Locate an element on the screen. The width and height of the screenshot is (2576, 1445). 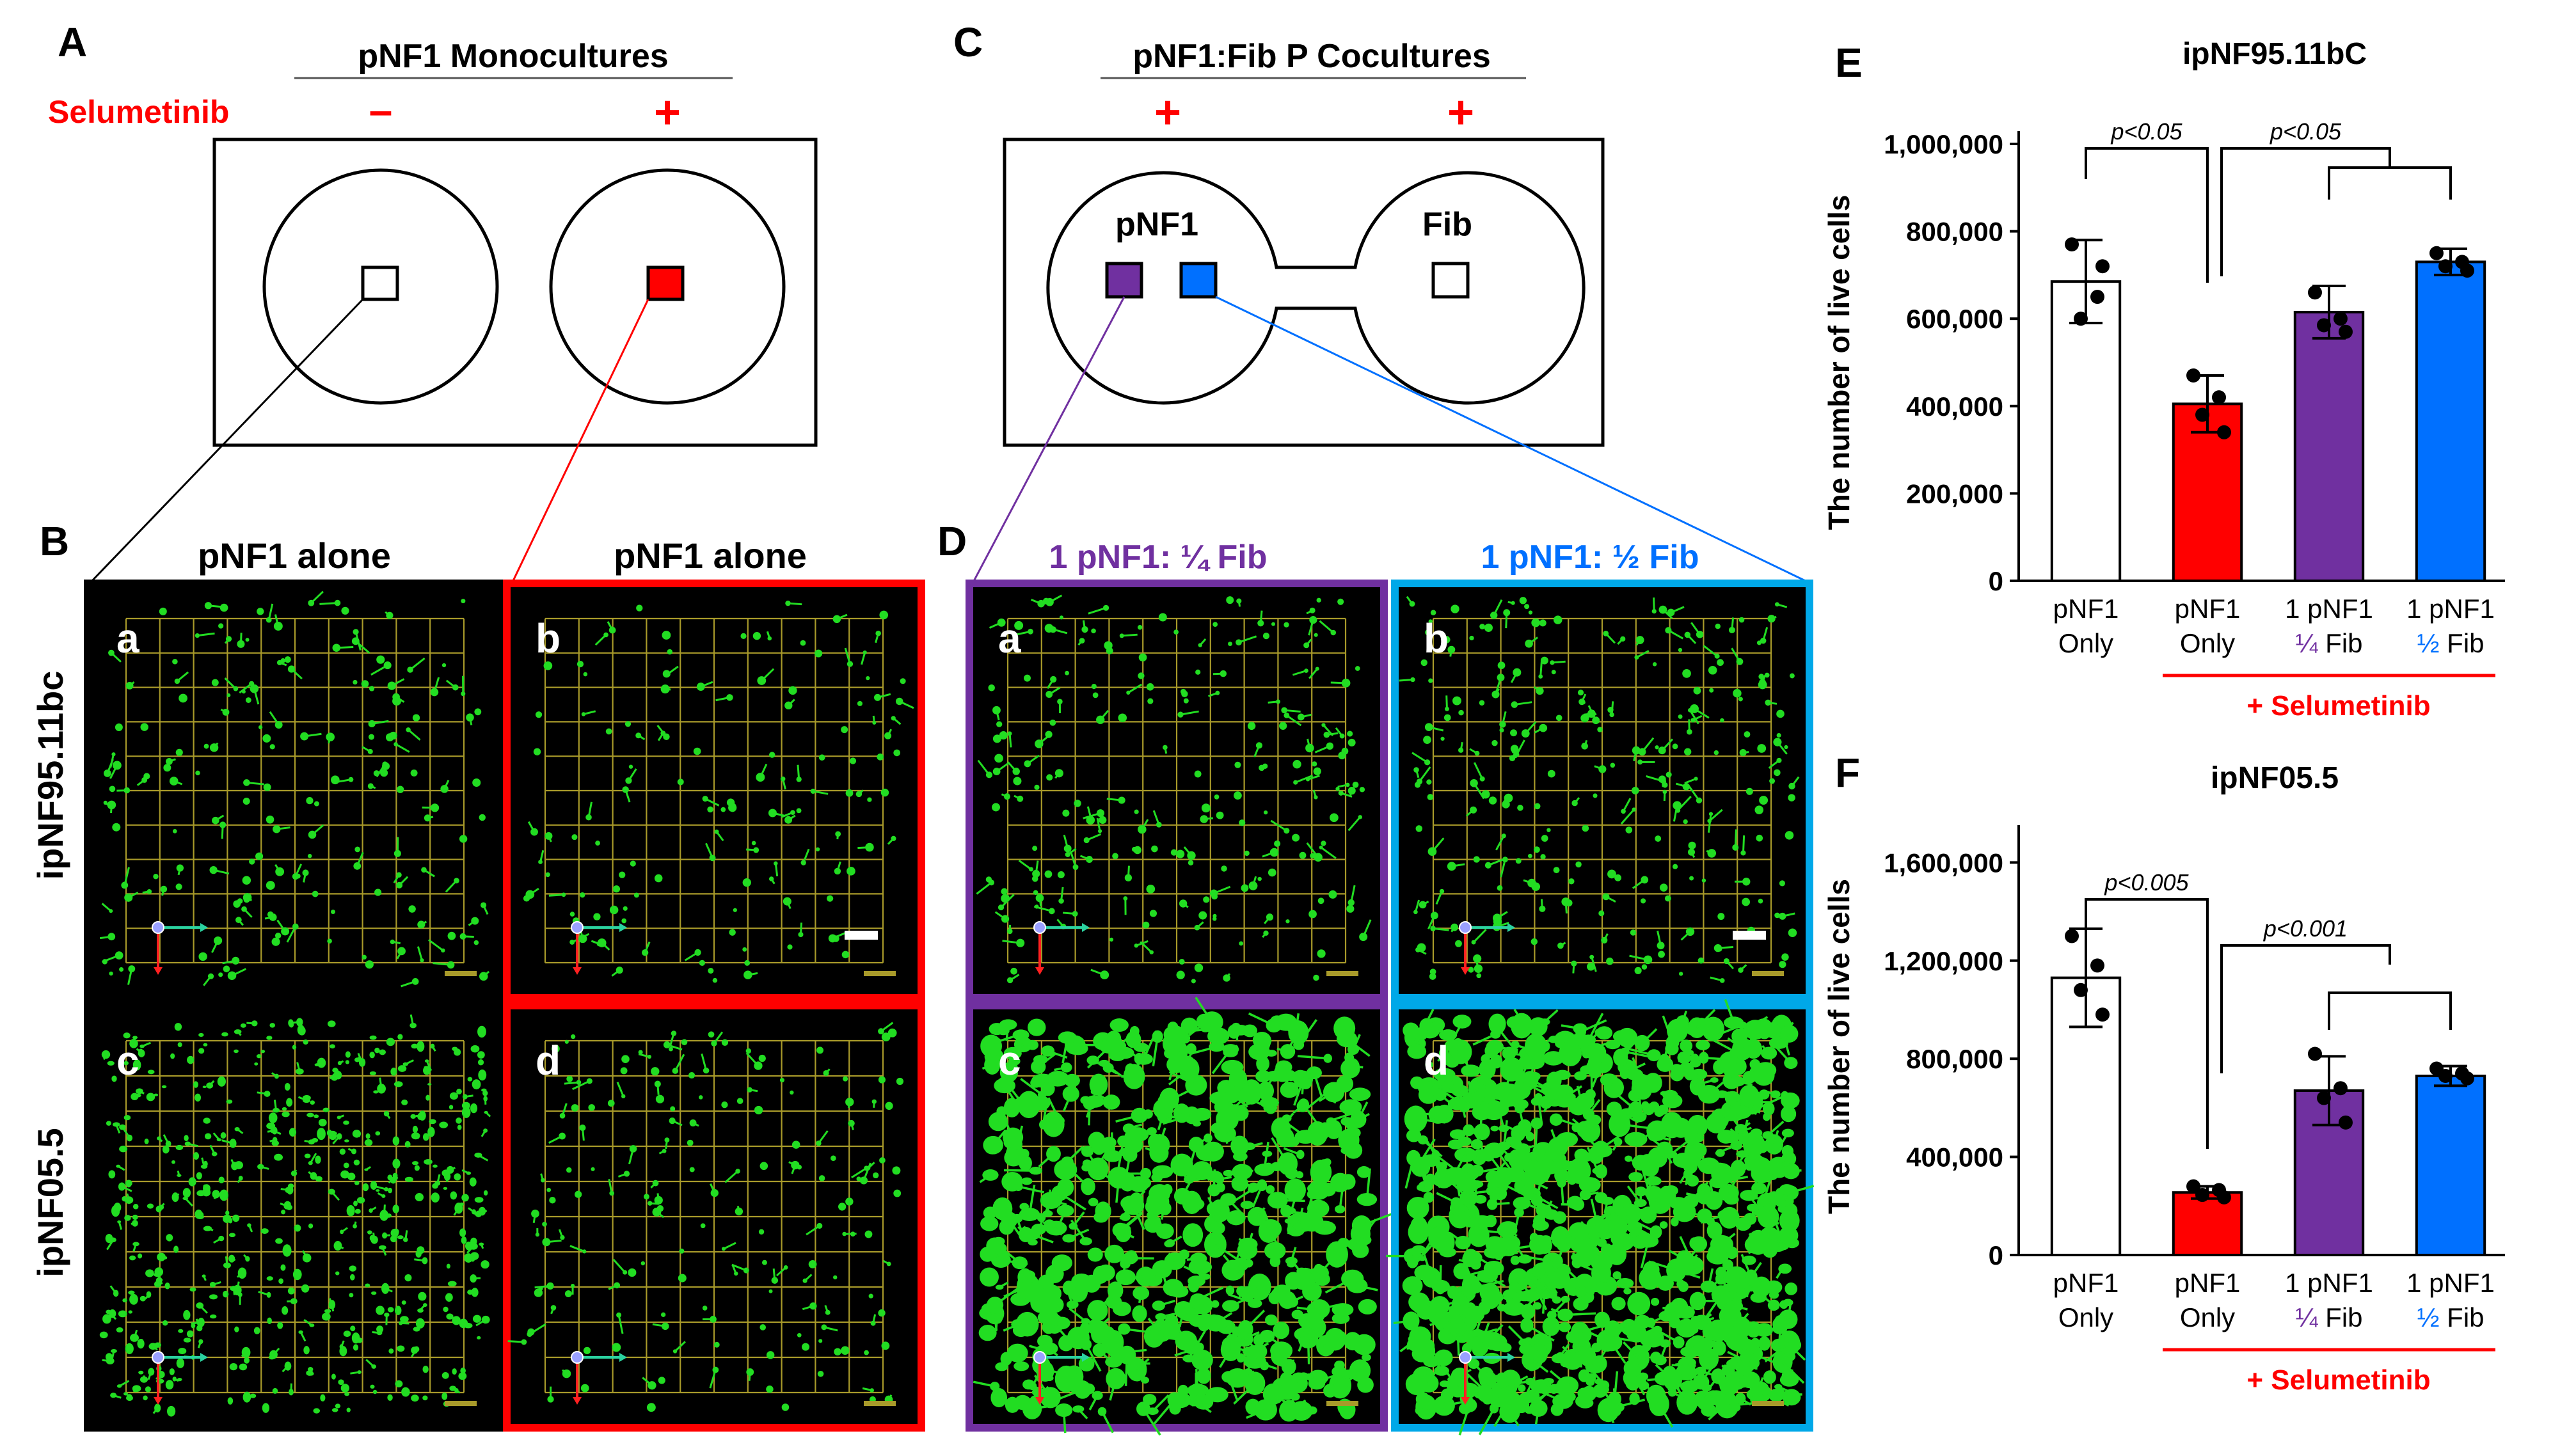
micrograph-d-a: a is located at coordinates (1177, 791).